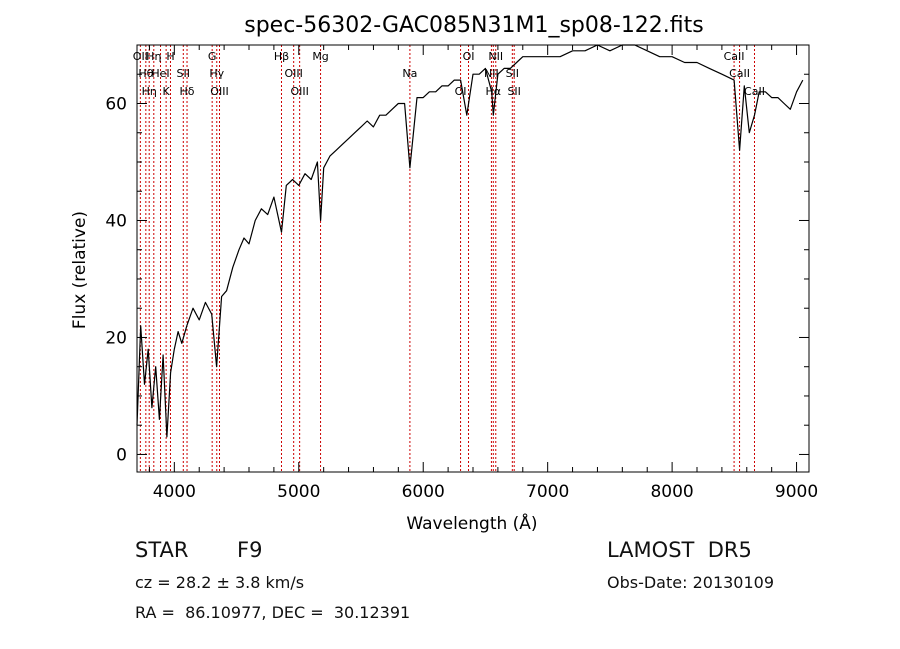 The image size is (900, 649). I want to click on x-tick-label: 7000, so click(547, 492).